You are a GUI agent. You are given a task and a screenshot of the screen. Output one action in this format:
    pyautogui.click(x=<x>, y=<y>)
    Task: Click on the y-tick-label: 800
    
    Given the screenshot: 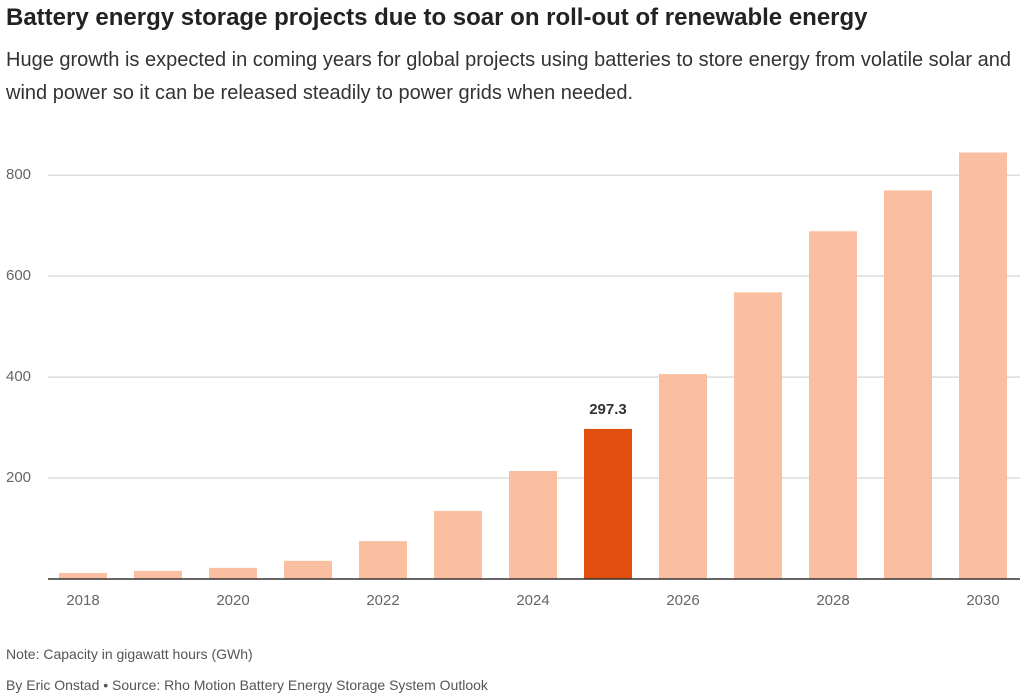 What is the action you would take?
    pyautogui.click(x=18, y=174)
    